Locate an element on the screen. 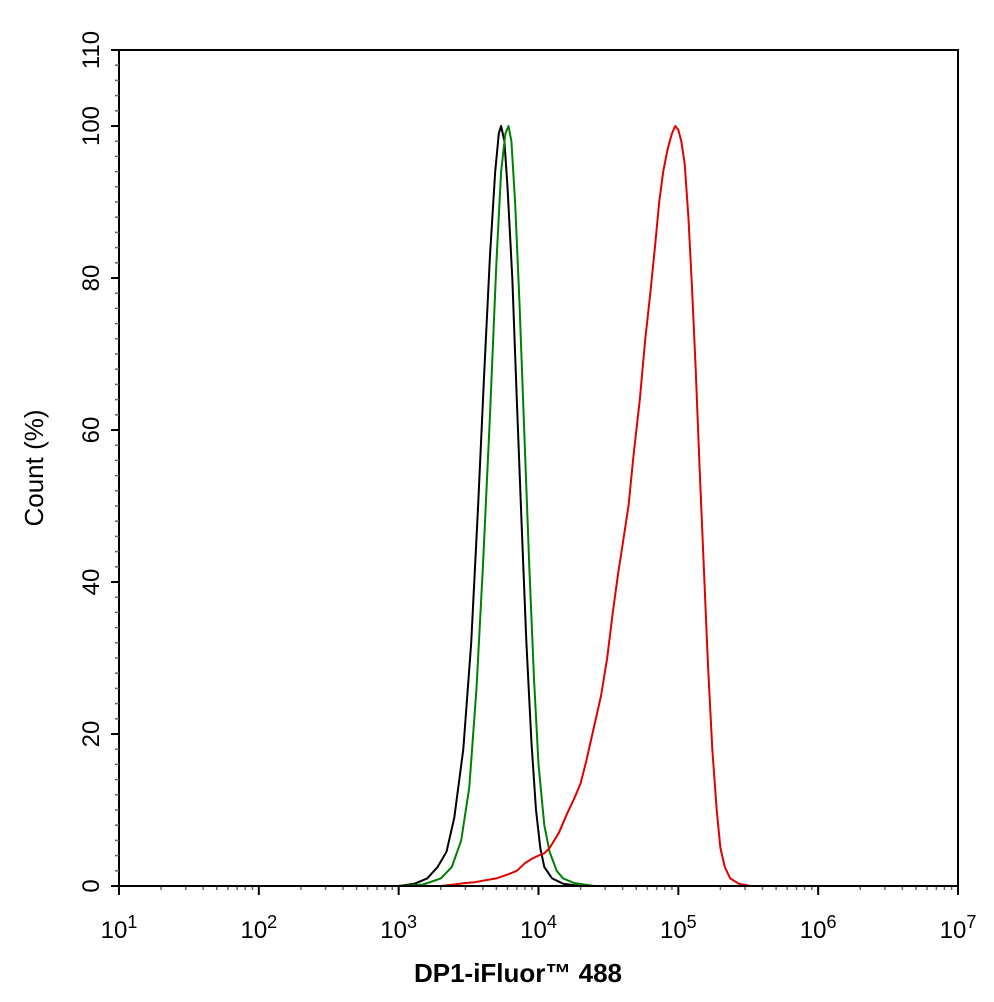  x-tick-label: 10⁴ is located at coordinates (538, 928).